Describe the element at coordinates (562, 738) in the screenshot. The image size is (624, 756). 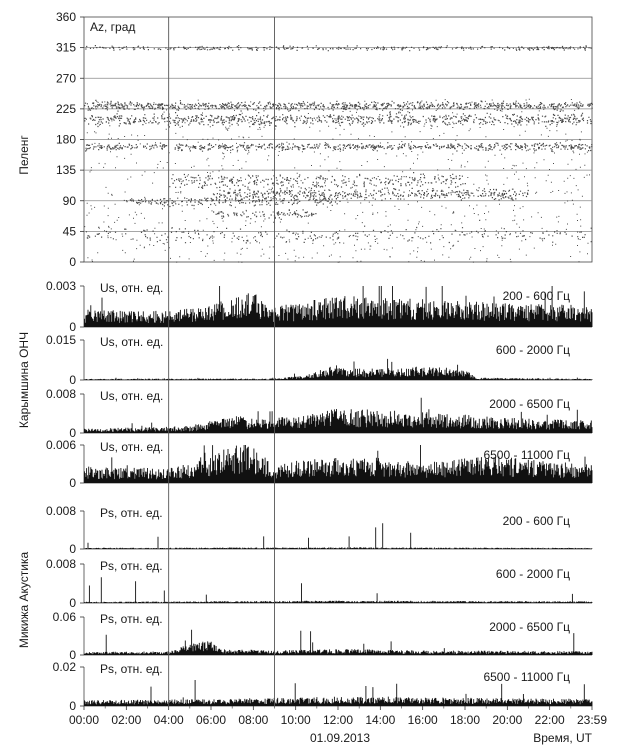
I see `time-axis-label: Время, UT` at that location.